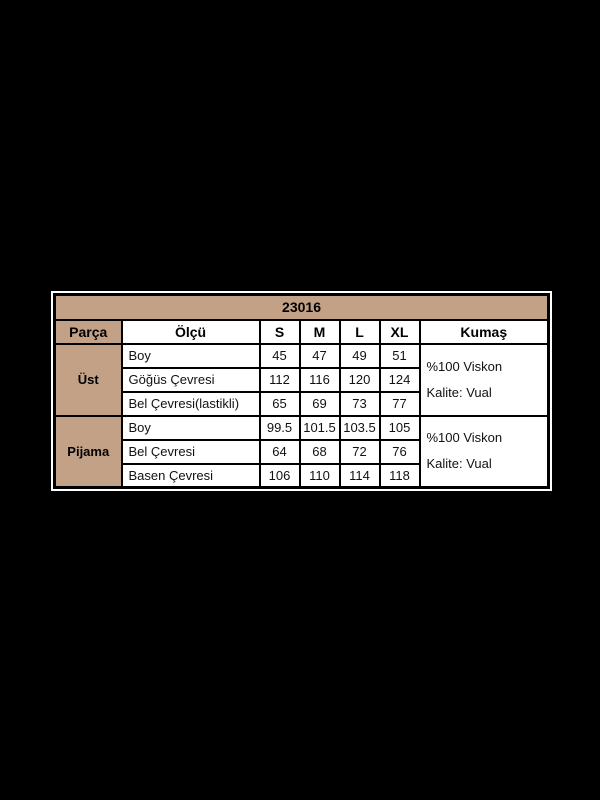 The image size is (600, 800). What do you see at coordinates (319, 403) in the screenshot?
I see `size-value: 69` at bounding box center [319, 403].